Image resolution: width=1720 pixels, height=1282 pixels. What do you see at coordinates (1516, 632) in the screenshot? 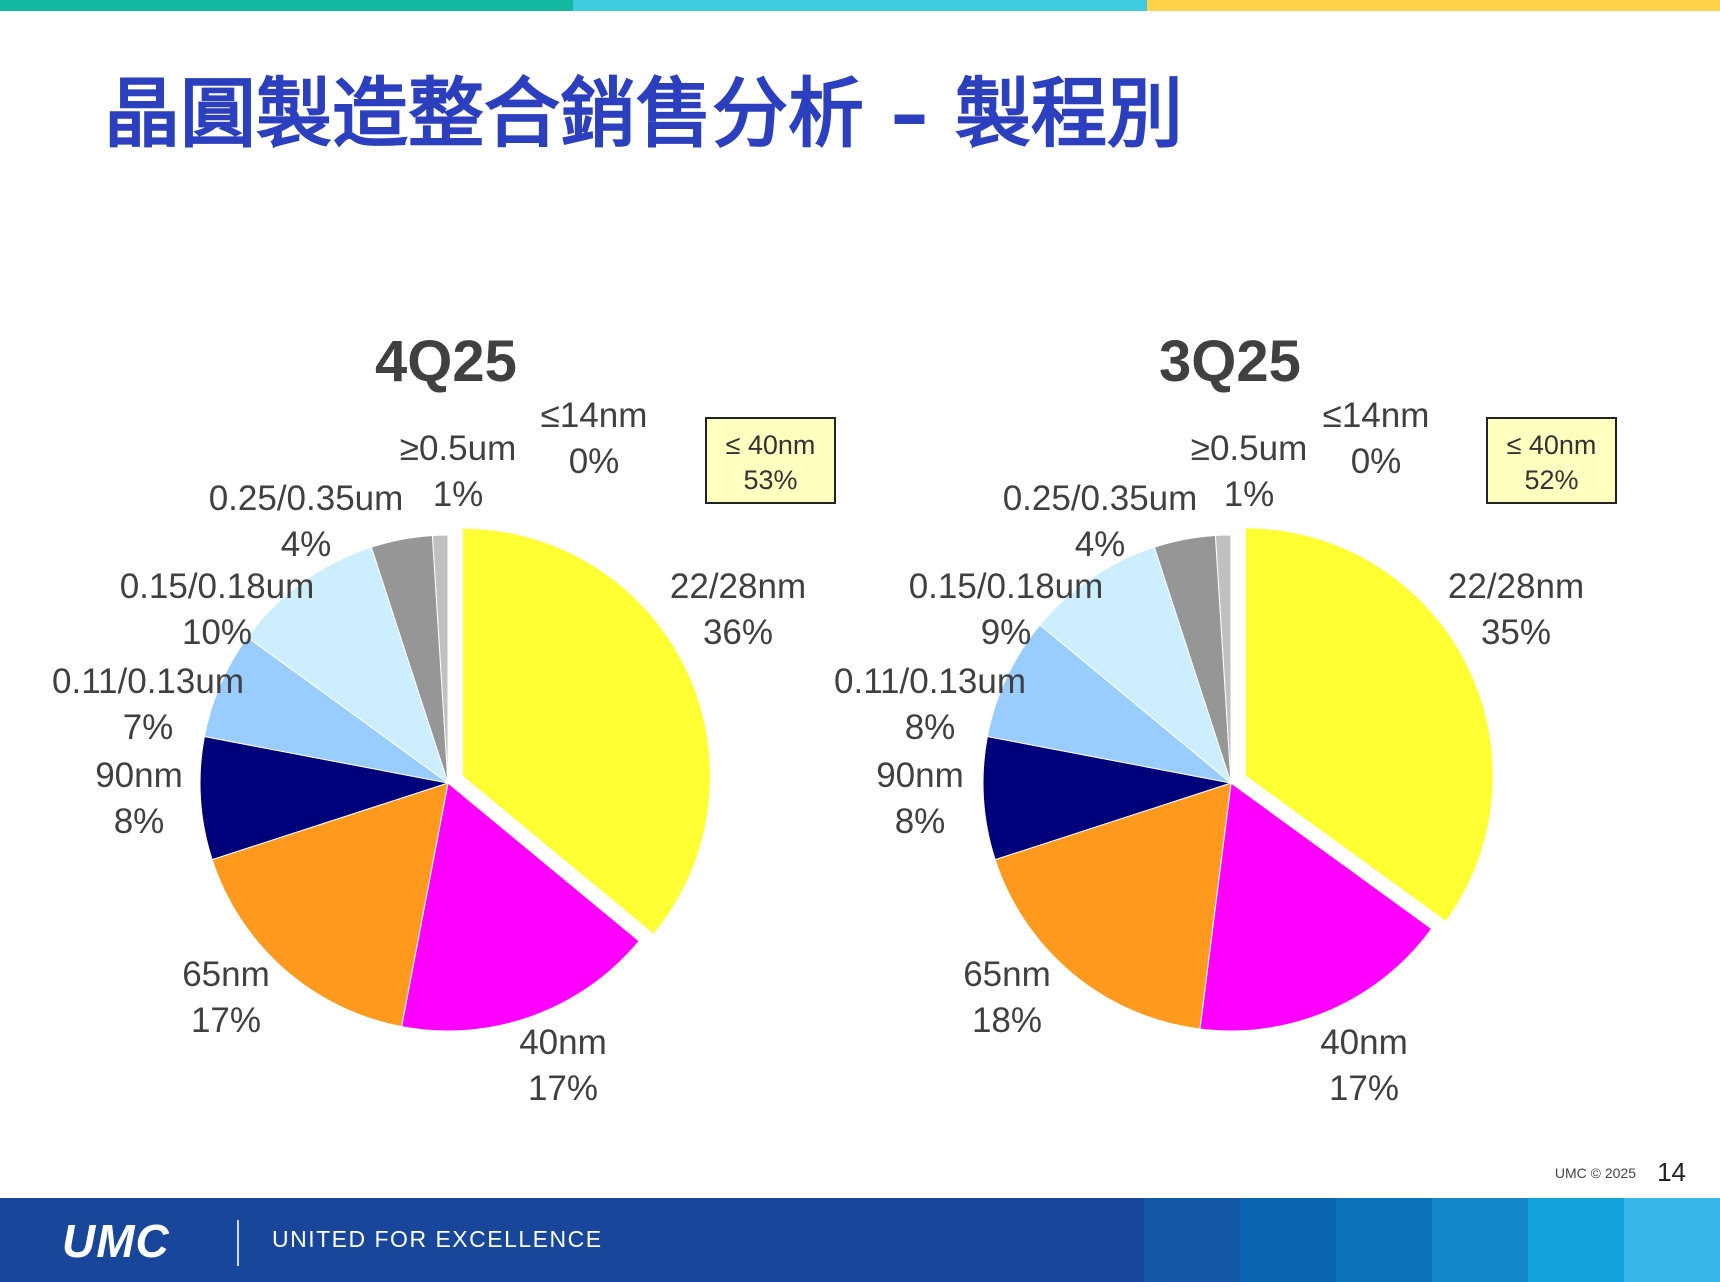
I see `label-22-28nm-value: 35%` at bounding box center [1516, 632].